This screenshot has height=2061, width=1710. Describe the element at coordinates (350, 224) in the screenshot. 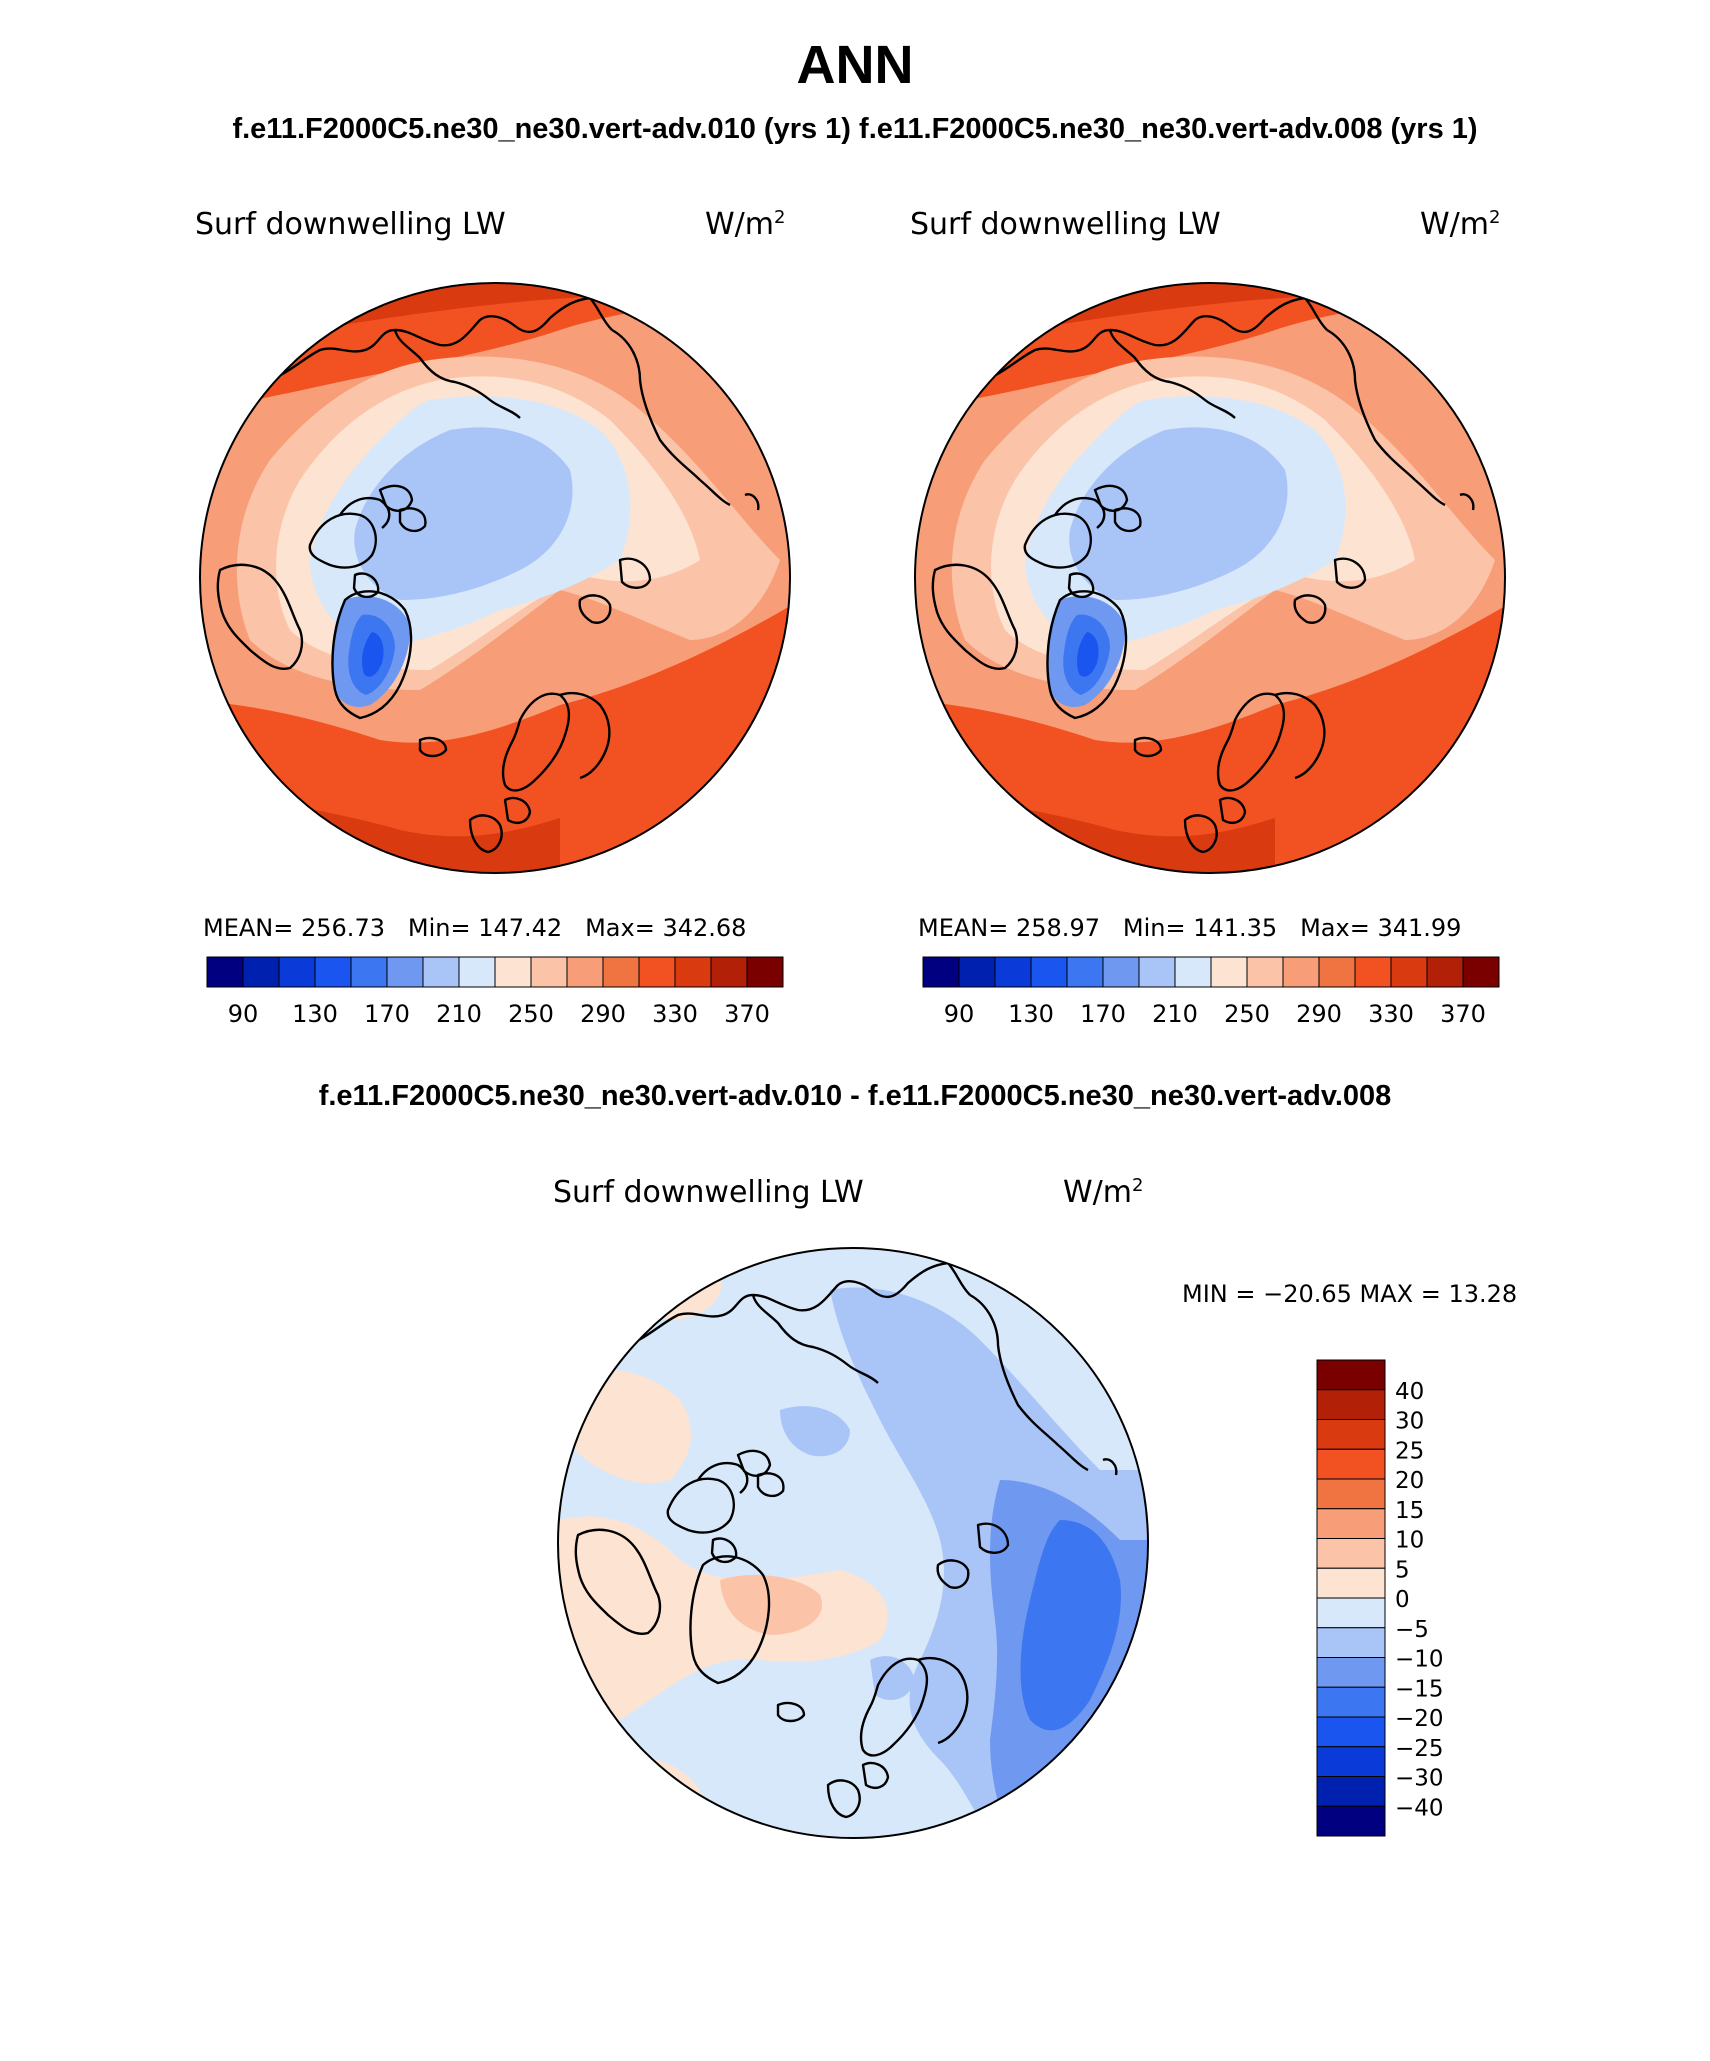

I see `panel1-variable-label: Surf downwelling LW` at that location.